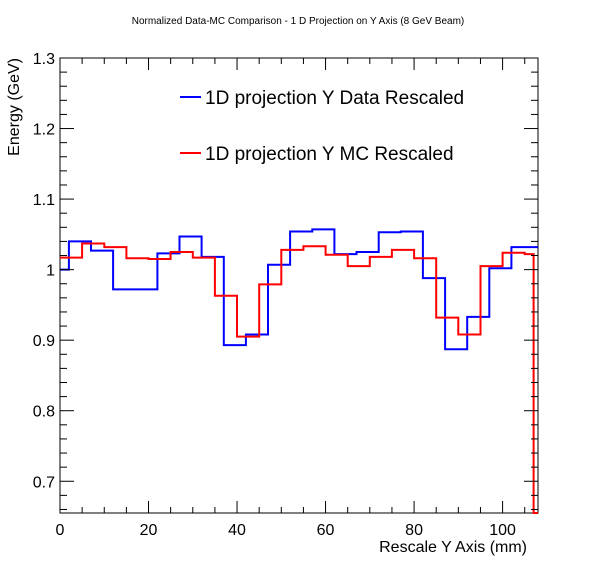 The height and width of the screenshot is (572, 596). Describe the element at coordinates (44, 200) in the screenshot. I see `y-tick-label: 1.1` at that location.